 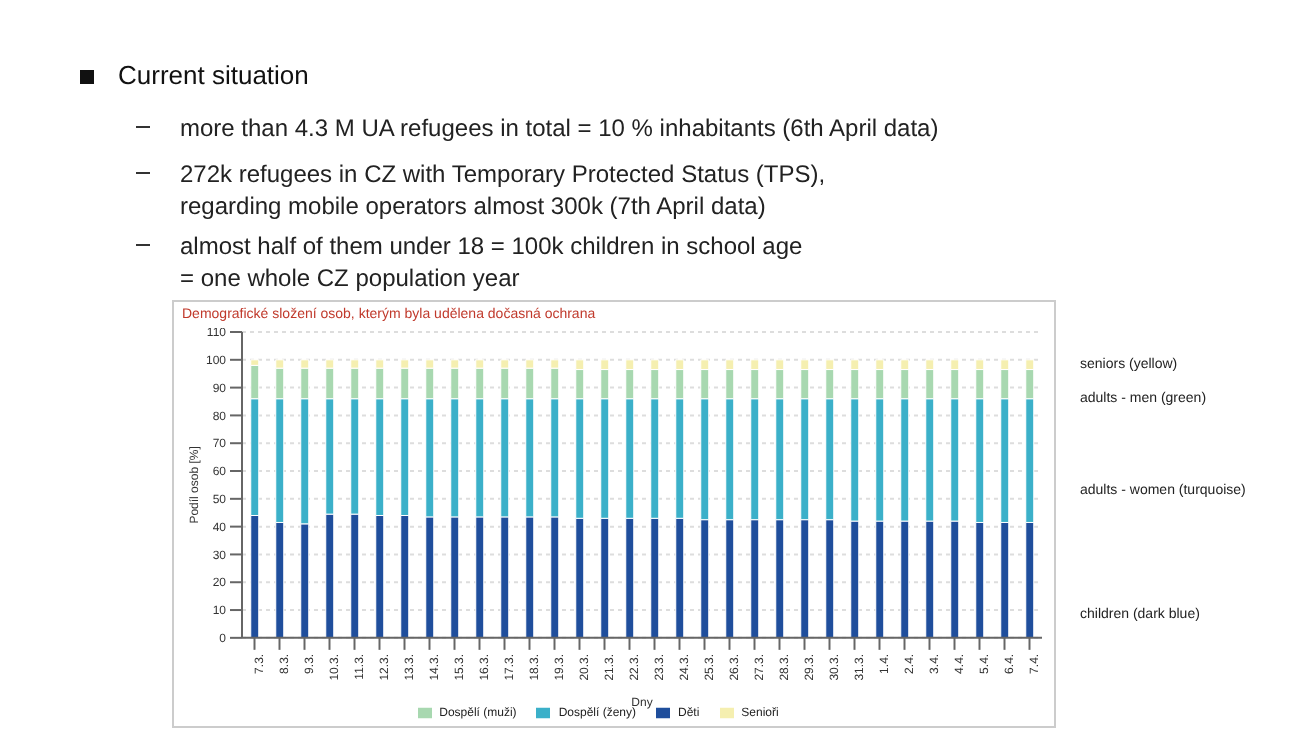 I want to click on text: almost half of them under 18 = 100k children in school age = one whole CZ population year, so click(x=491, y=262).